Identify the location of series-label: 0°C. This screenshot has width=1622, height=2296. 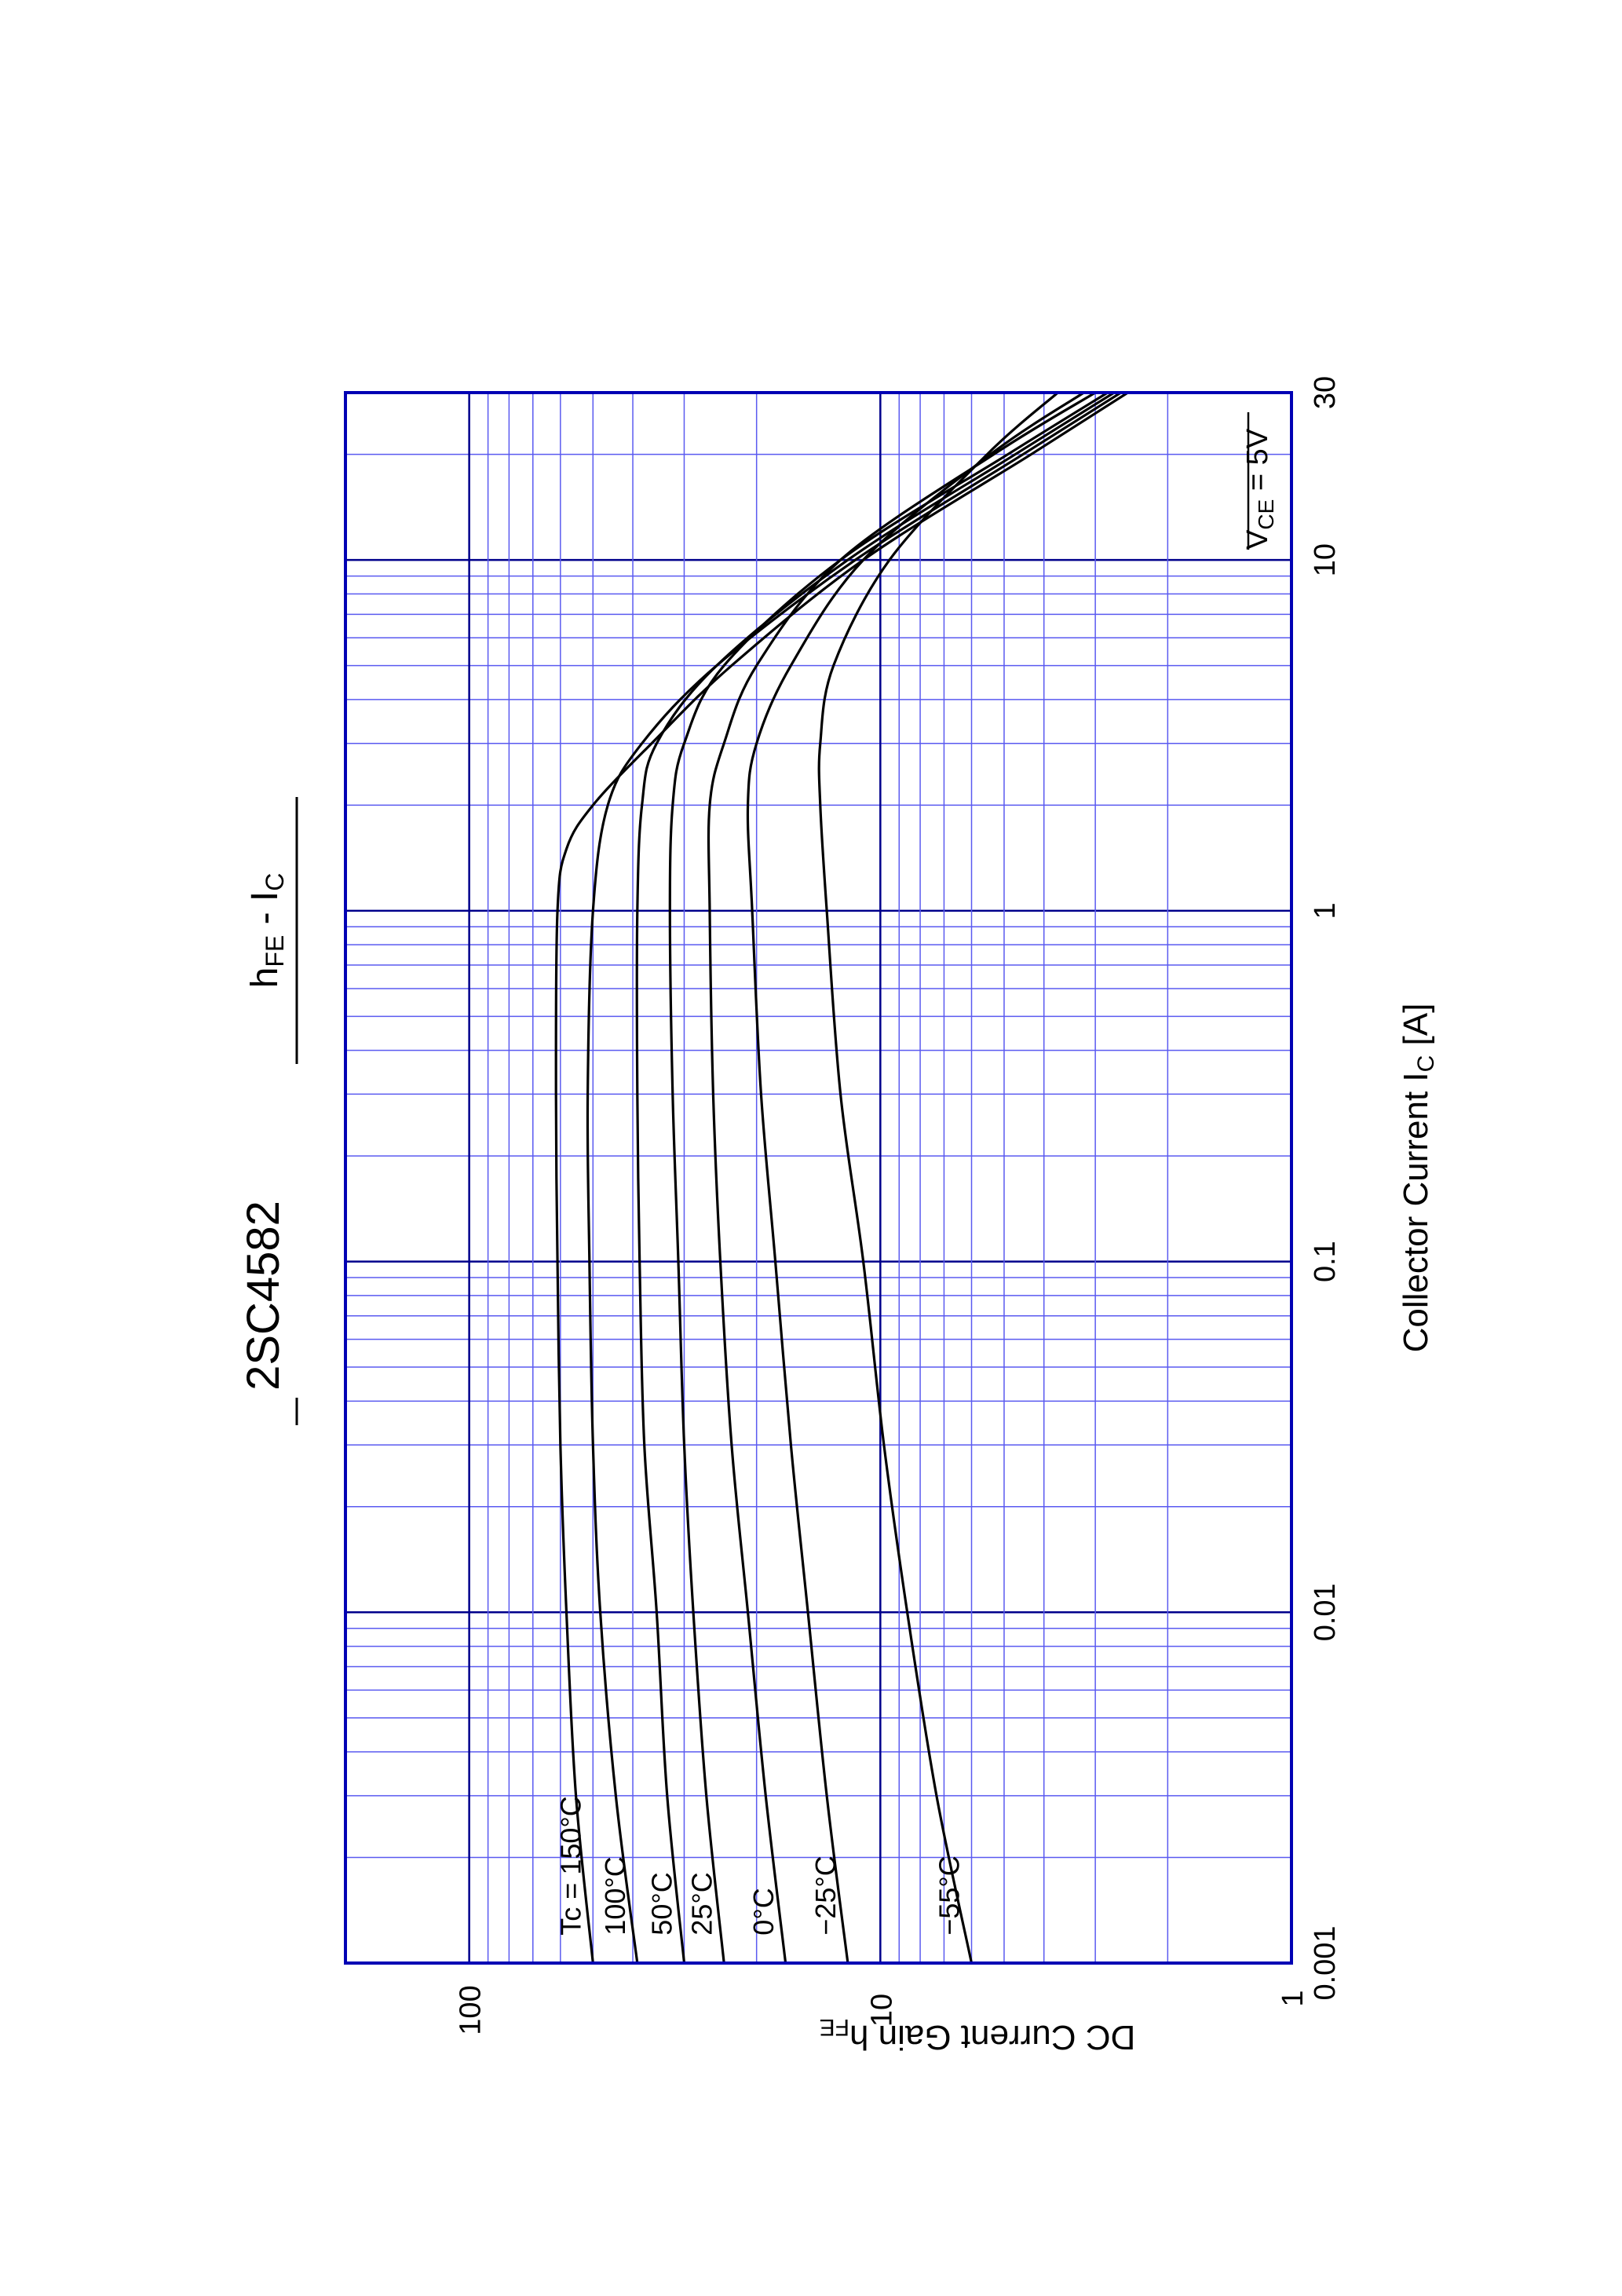
(763, 1912).